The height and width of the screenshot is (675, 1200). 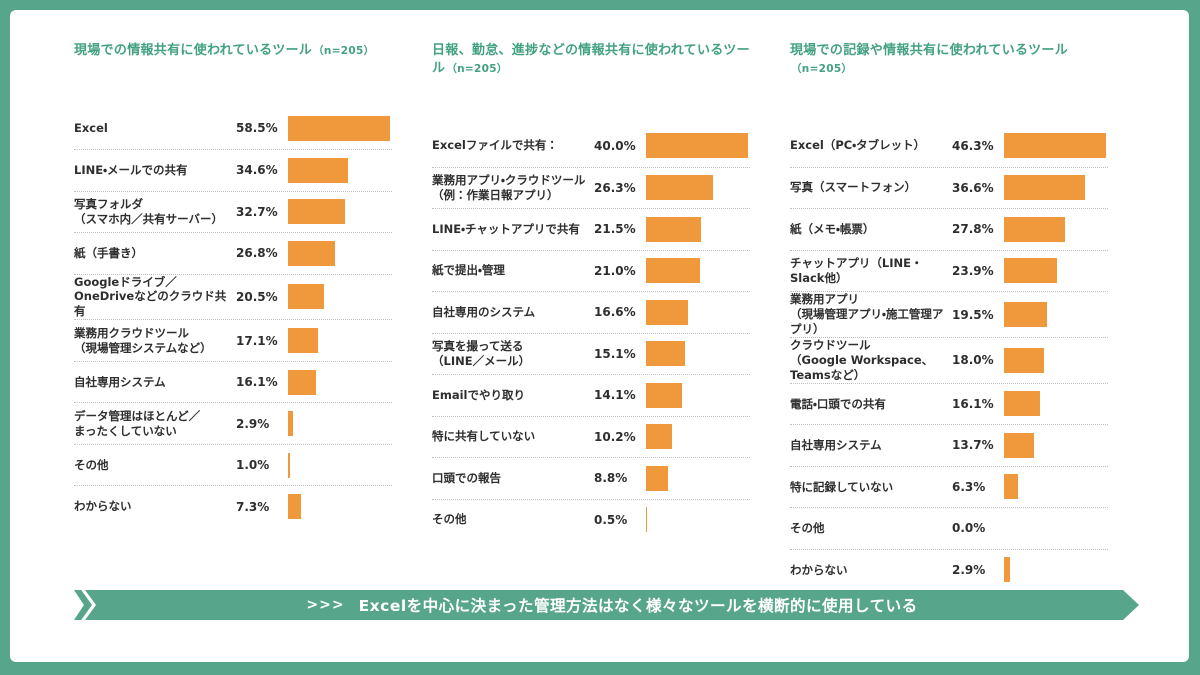 I want to click on bar-label: 自社専用のシステム, so click(x=484, y=311).